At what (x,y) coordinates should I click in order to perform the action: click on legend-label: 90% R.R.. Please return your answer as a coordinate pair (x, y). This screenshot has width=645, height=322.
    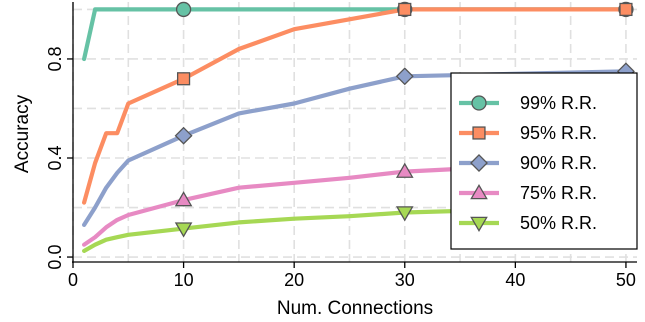
    Looking at the image, I should click on (558, 163).